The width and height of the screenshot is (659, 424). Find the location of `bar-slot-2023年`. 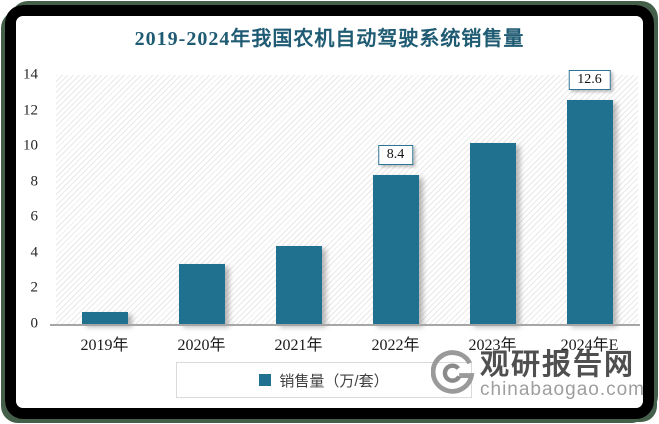

bar-slot-2023年 is located at coordinates (492, 199).